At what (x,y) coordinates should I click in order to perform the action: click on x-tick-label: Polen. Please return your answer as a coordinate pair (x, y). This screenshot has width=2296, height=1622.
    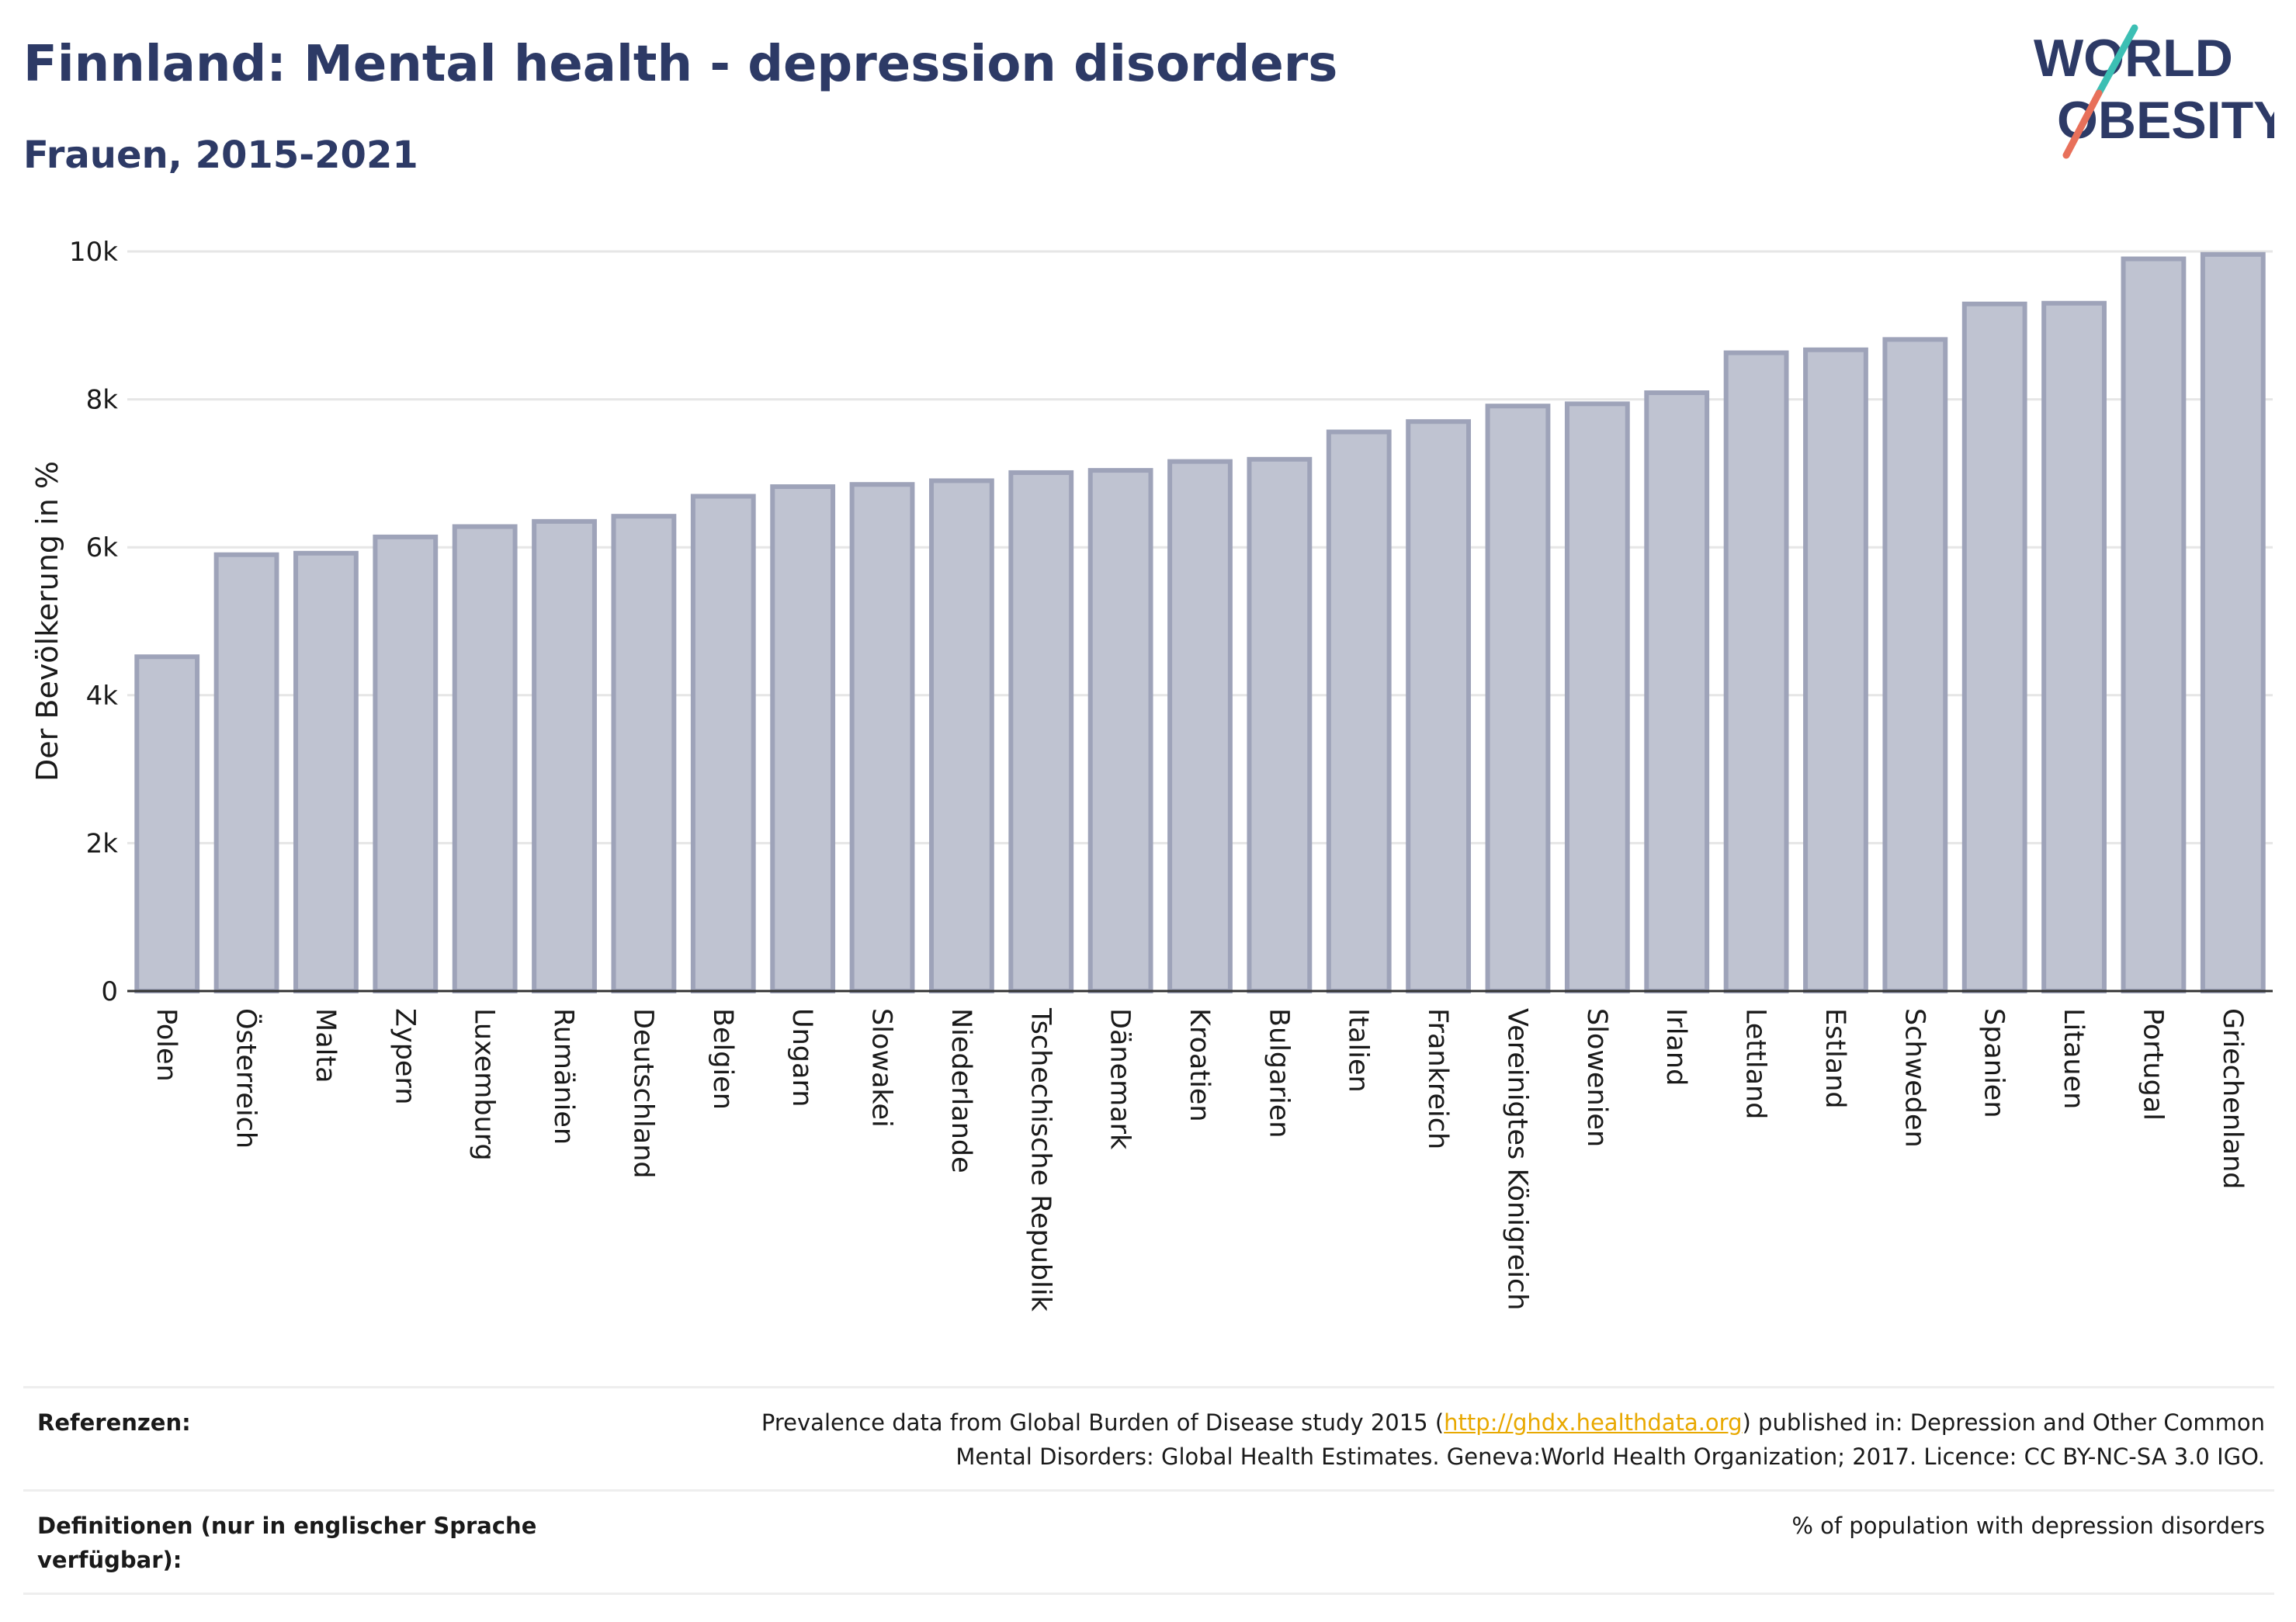
    Looking at the image, I should click on (166, 1045).